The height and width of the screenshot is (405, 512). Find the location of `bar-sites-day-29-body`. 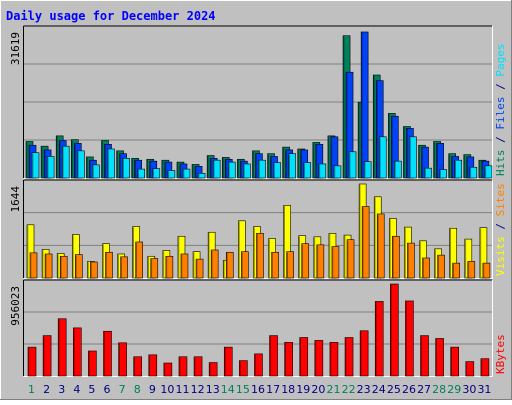

bar-sites-day-29-body is located at coordinates (456, 270).